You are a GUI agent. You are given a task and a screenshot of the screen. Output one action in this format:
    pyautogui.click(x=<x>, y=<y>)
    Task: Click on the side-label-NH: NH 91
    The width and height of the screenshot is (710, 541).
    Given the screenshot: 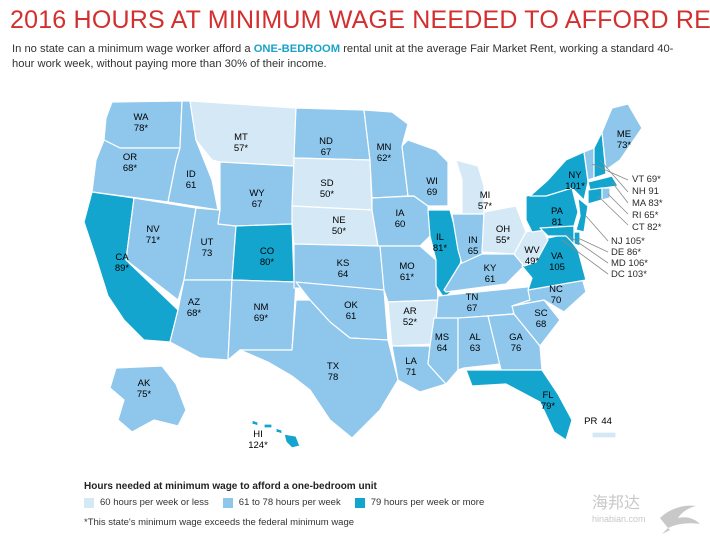 What is the action you would take?
    pyautogui.click(x=645, y=191)
    